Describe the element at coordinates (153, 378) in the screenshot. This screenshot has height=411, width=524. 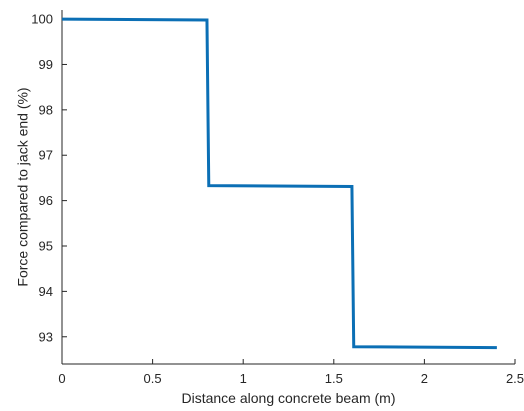
I see `x-tick-label: 0.5` at that location.